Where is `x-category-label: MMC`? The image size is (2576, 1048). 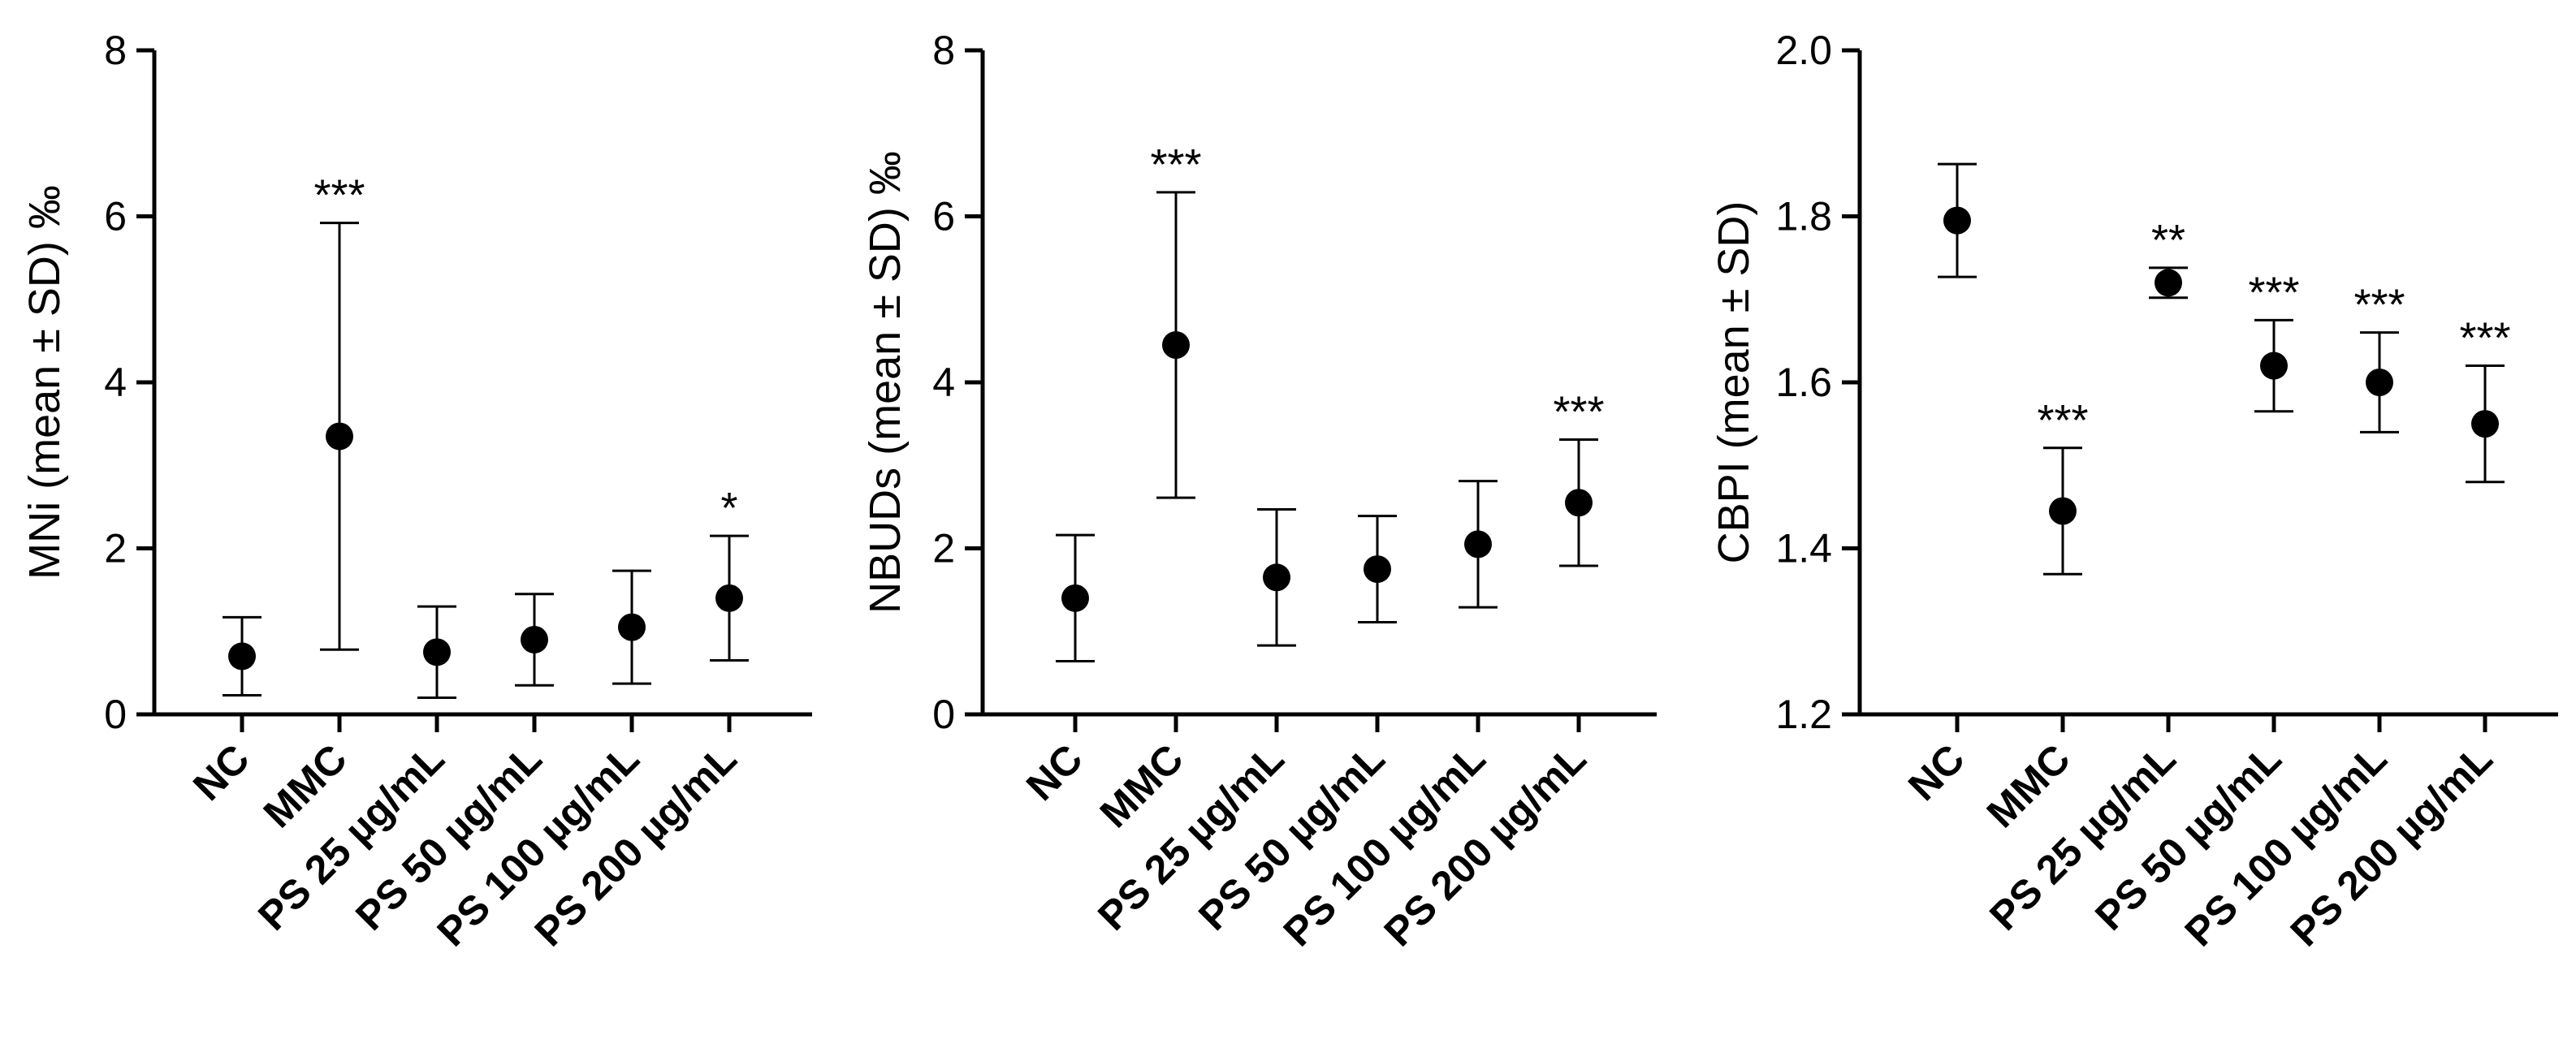
x-category-label: MMC is located at coordinates (2029, 785).